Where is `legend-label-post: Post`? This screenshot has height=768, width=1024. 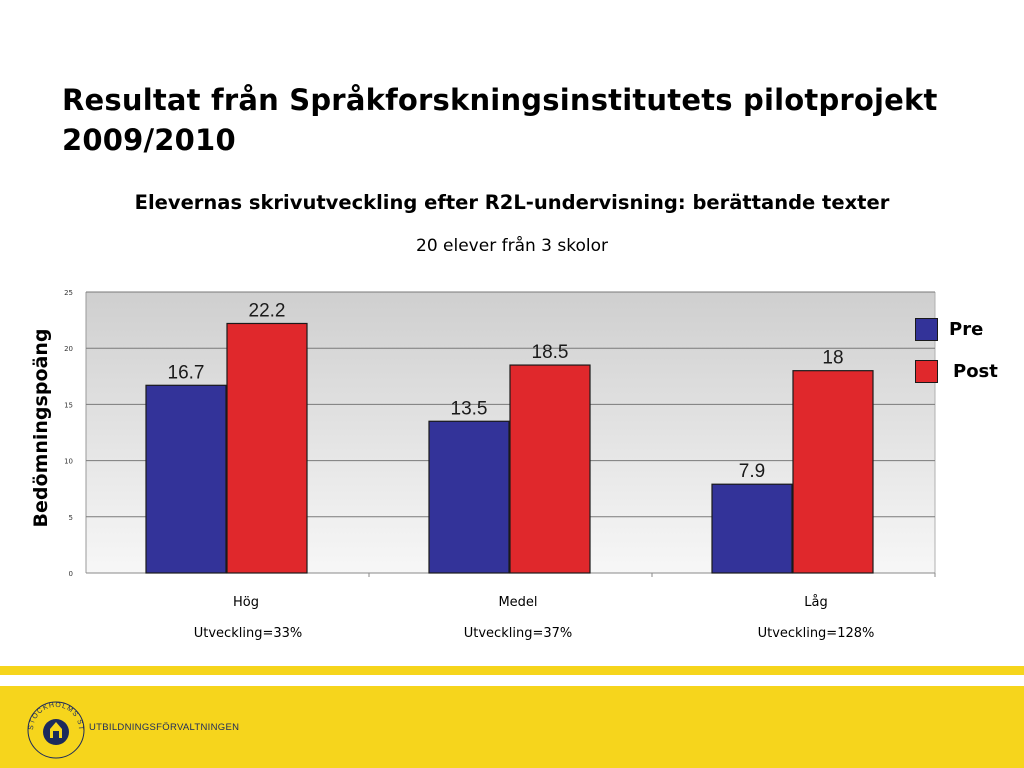
legend-label-post: Post is located at coordinates (975, 371).